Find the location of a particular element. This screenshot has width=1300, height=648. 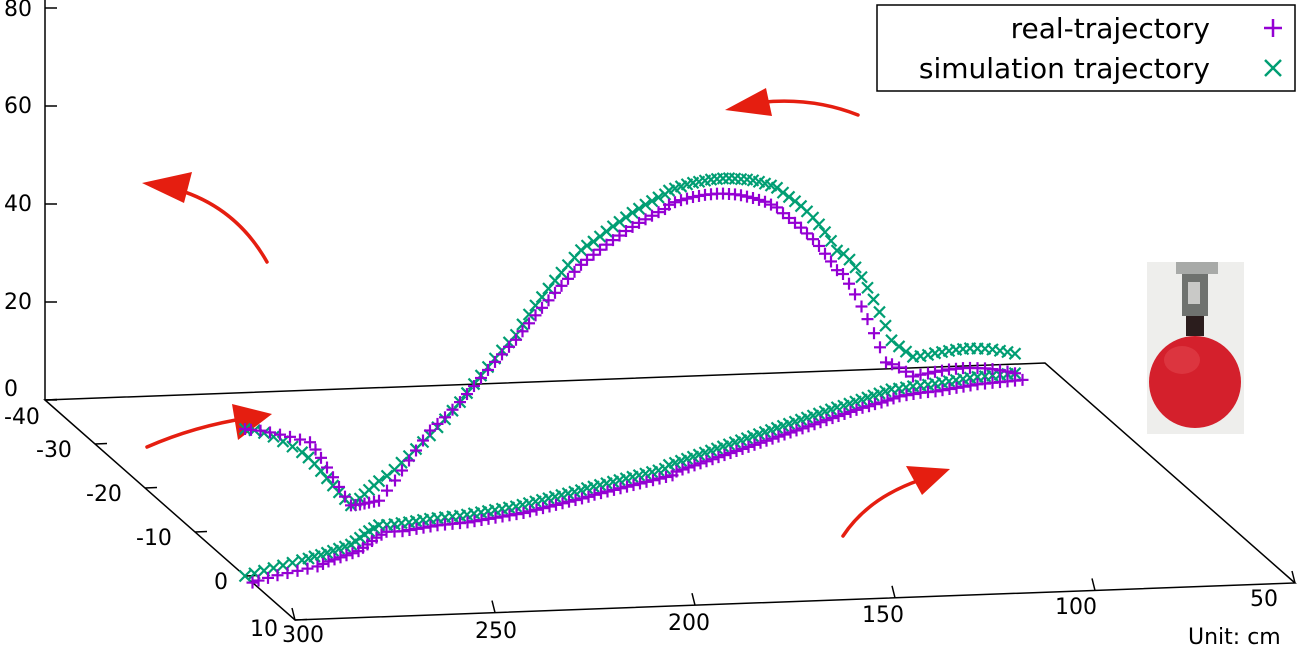

x-tick-label: 150 is located at coordinates (883, 615).